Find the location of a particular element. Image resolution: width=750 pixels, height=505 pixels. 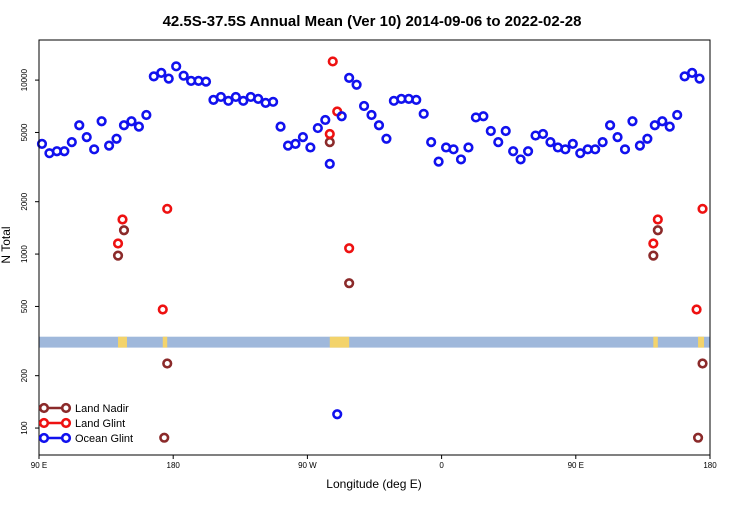

legend-item: Ocean Glint is located at coordinates (85, 438).